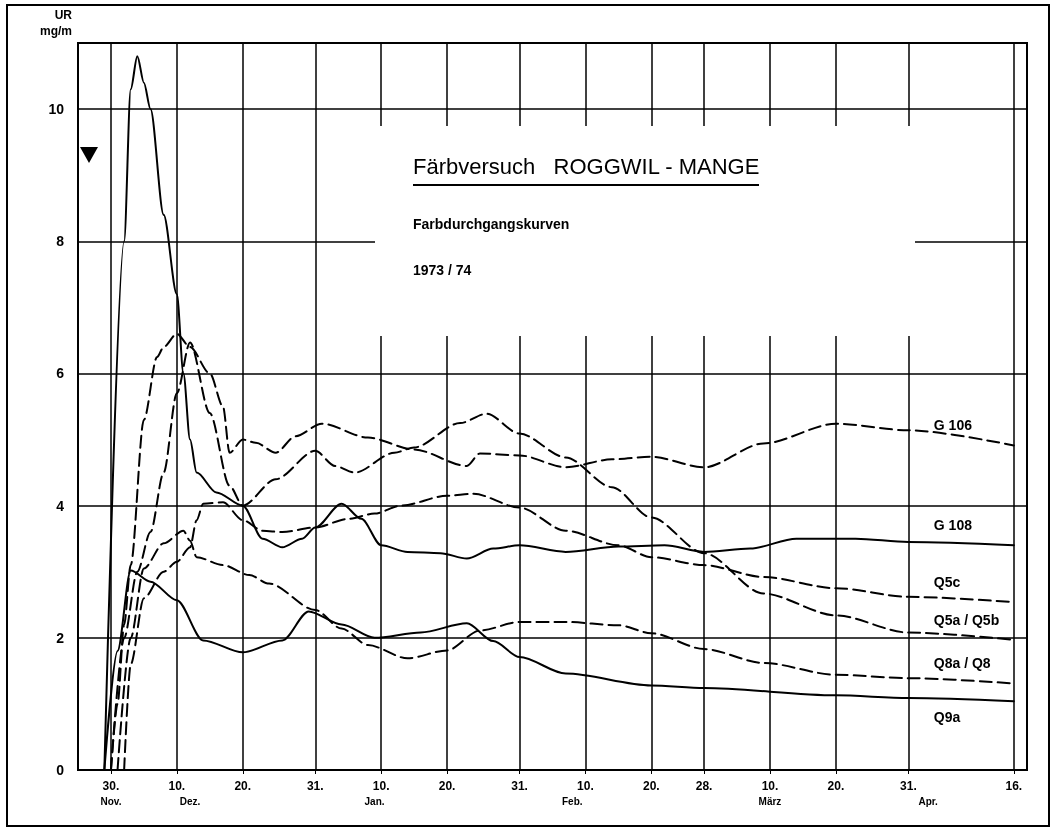 This screenshot has height=834, width=1060. What do you see at coordinates (56, 23) in the screenshot?
I see `y-axis-title: UR mg/m` at bounding box center [56, 23].